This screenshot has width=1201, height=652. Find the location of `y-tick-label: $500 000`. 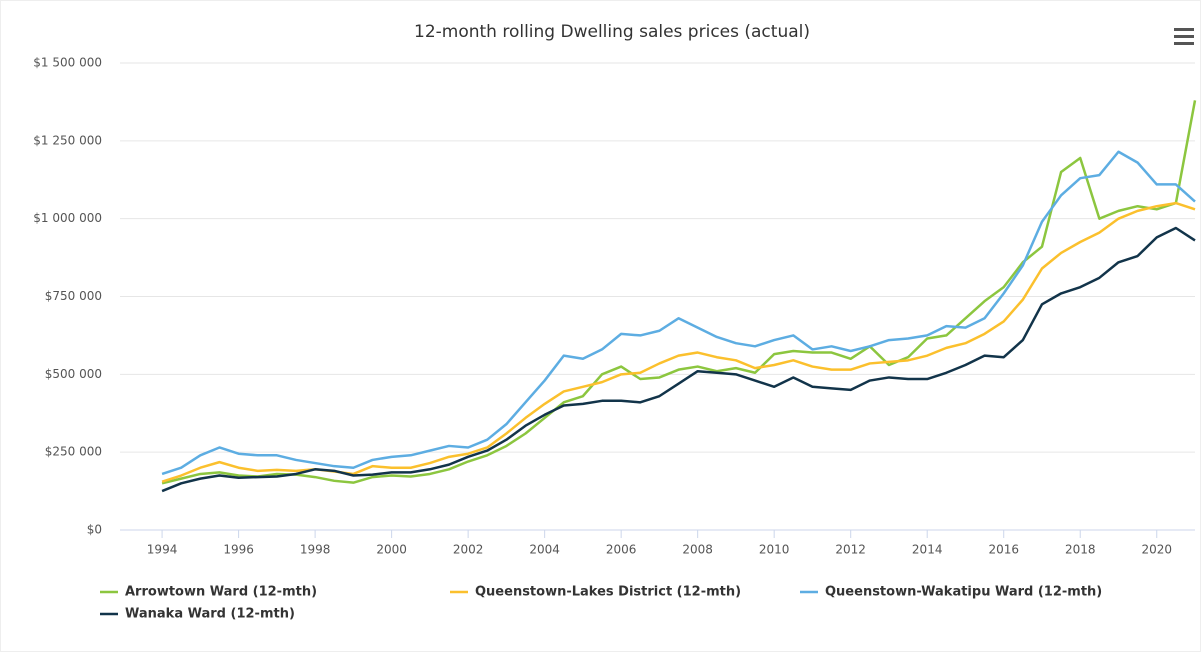

y-tick-label: $500 000 is located at coordinates (73, 374).